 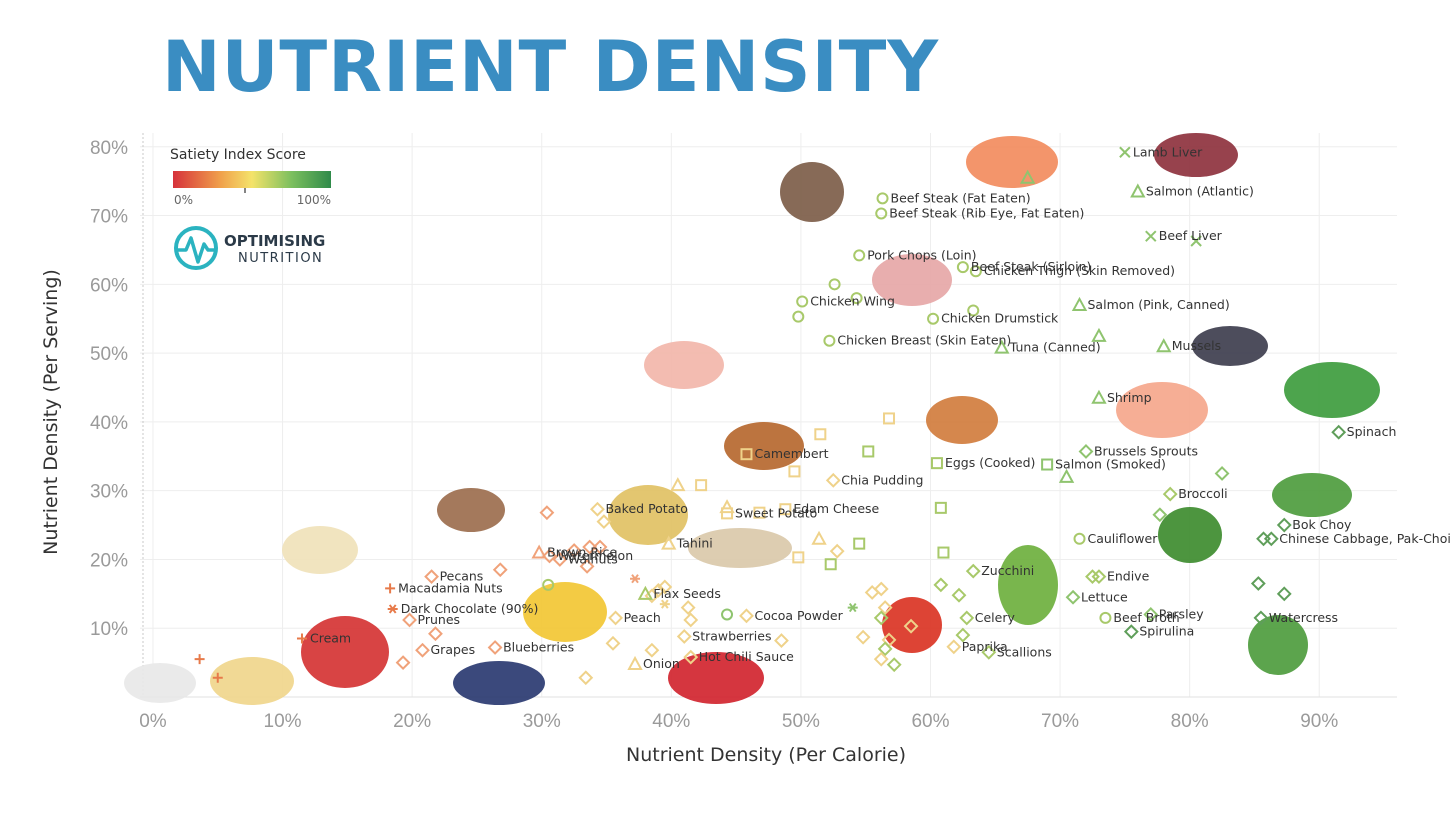 I want to click on x-tick-label: 70%, so click(x=1060, y=721).